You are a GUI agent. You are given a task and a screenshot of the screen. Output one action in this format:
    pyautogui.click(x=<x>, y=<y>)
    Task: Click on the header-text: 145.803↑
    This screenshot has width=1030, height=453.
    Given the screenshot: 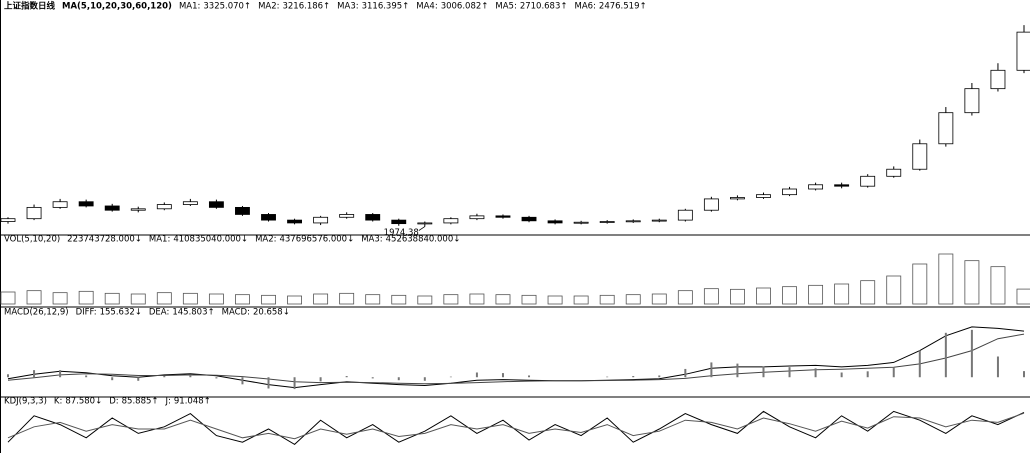 What is the action you would take?
    pyautogui.click(x=193, y=313)
    